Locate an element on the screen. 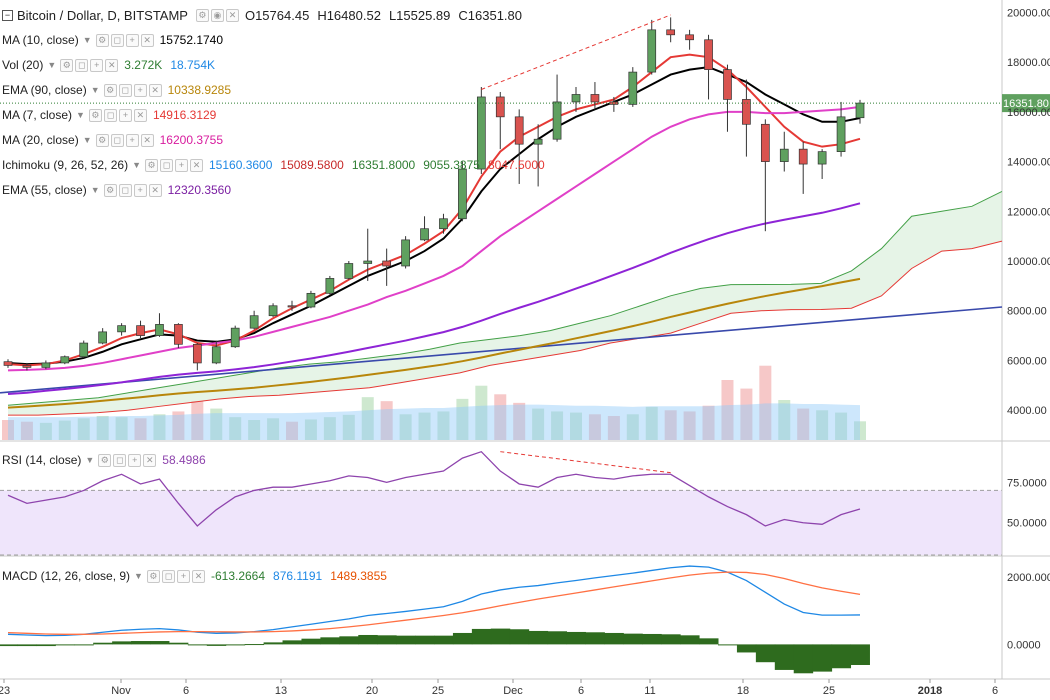  macd-controls: ⚙ ◻ + ✕ is located at coordinates (175, 576).